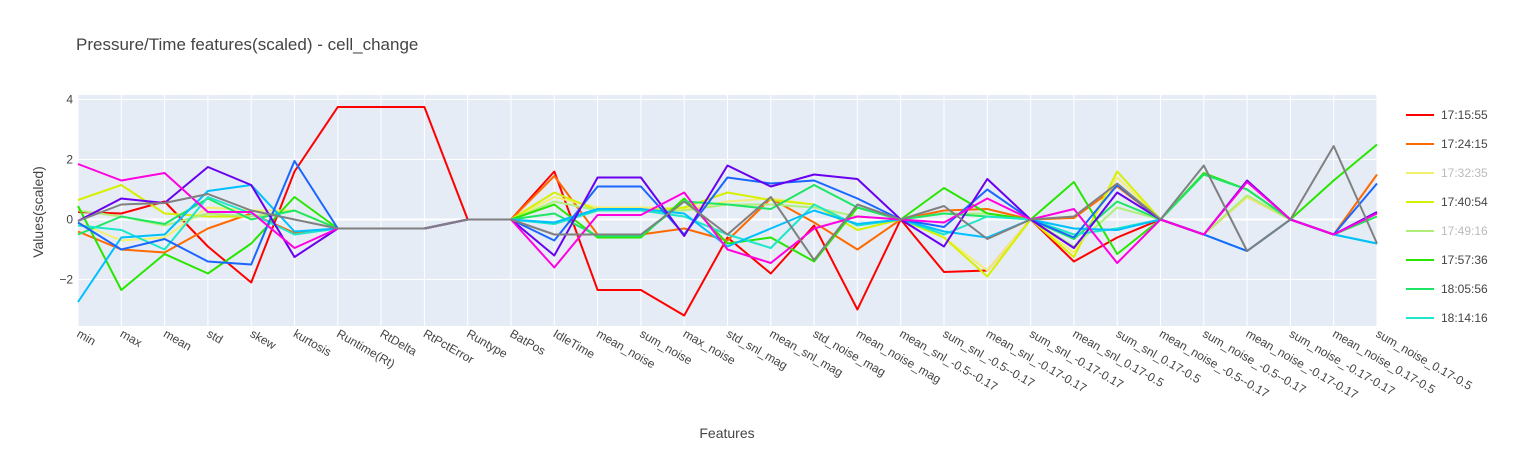  Describe the element at coordinates (38, 212) in the screenshot. I see `y-axis-title: Values(scaled)` at that location.